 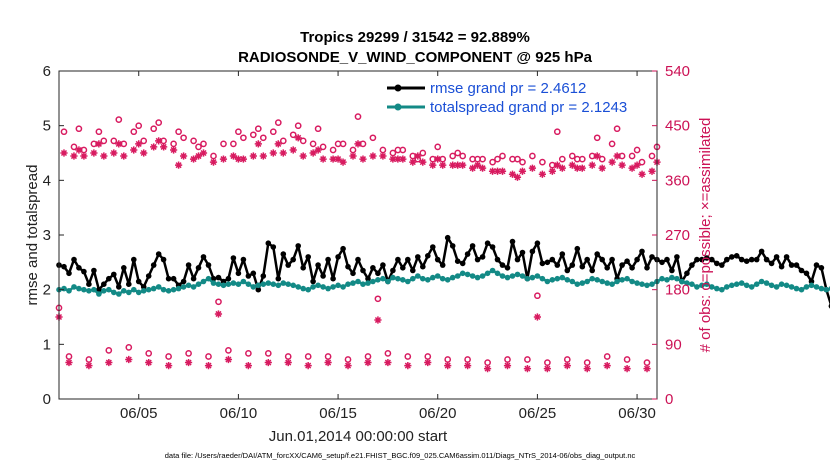 What do you see at coordinates (677, 235) in the screenshot?
I see `right-y-tick-label: 270` at bounding box center [677, 235].